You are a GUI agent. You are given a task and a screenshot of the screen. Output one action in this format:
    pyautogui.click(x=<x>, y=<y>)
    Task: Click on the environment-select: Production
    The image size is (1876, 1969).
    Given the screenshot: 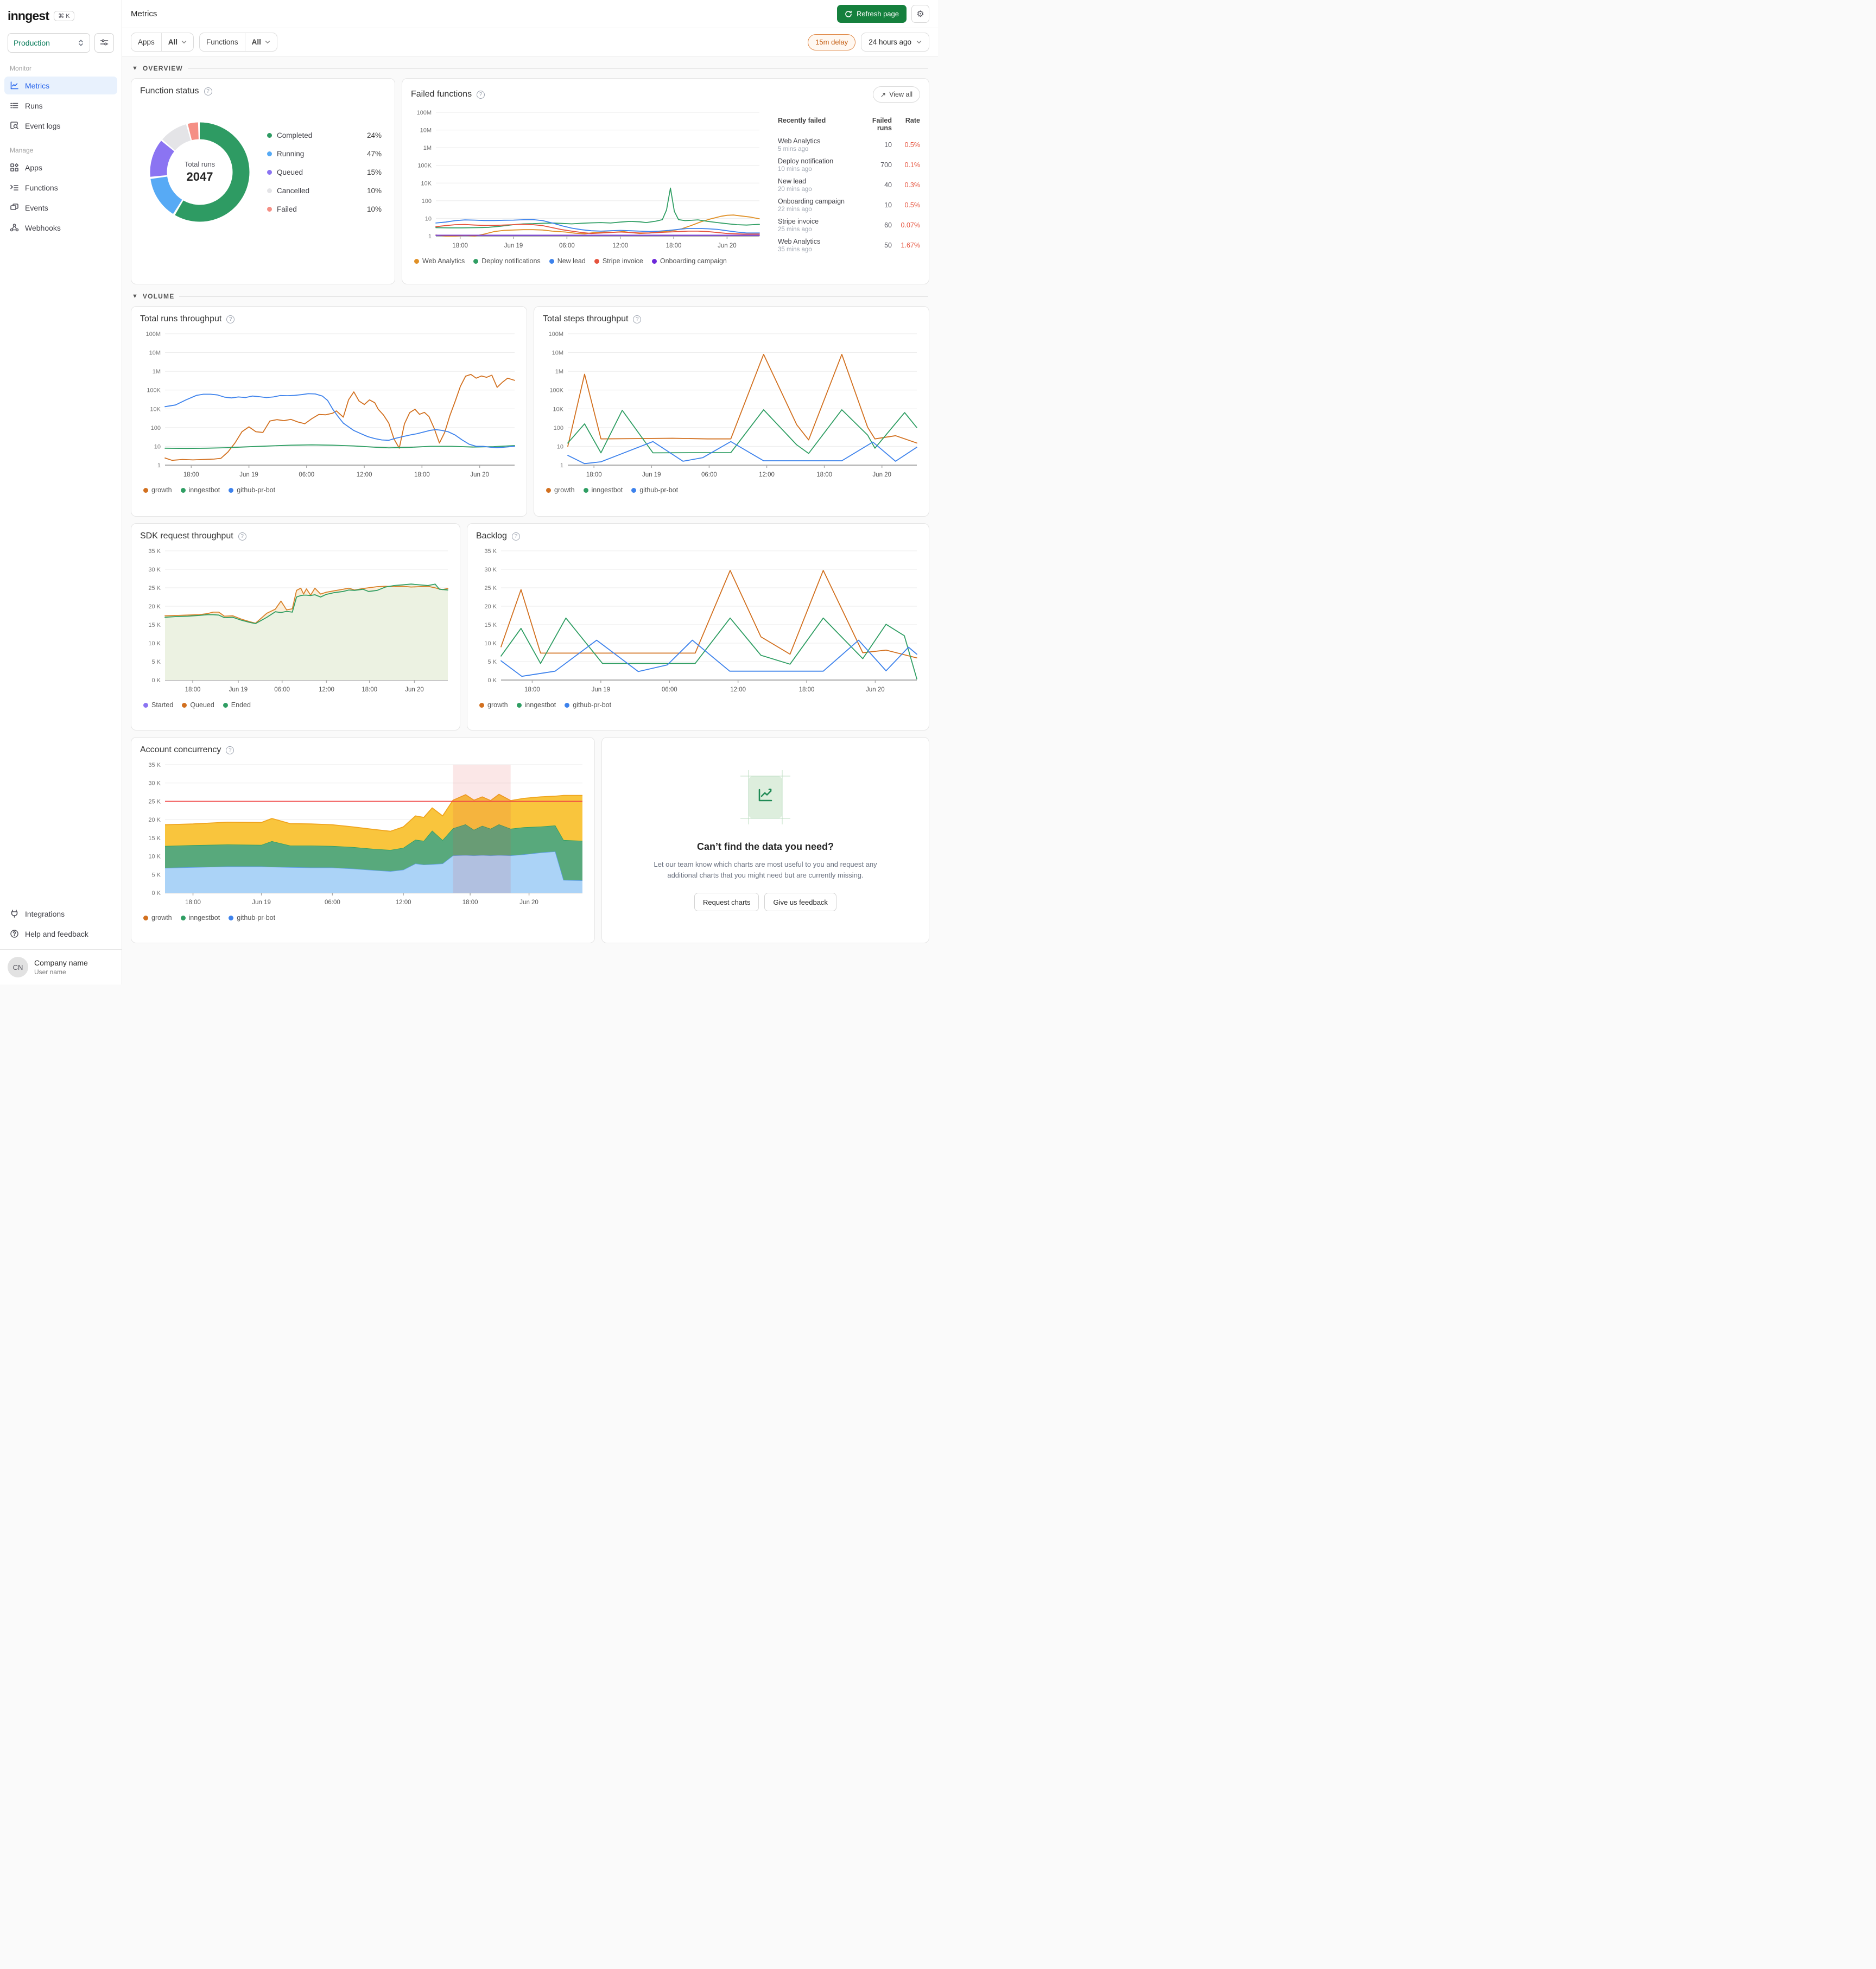 What is the action you would take?
    pyautogui.click(x=49, y=43)
    